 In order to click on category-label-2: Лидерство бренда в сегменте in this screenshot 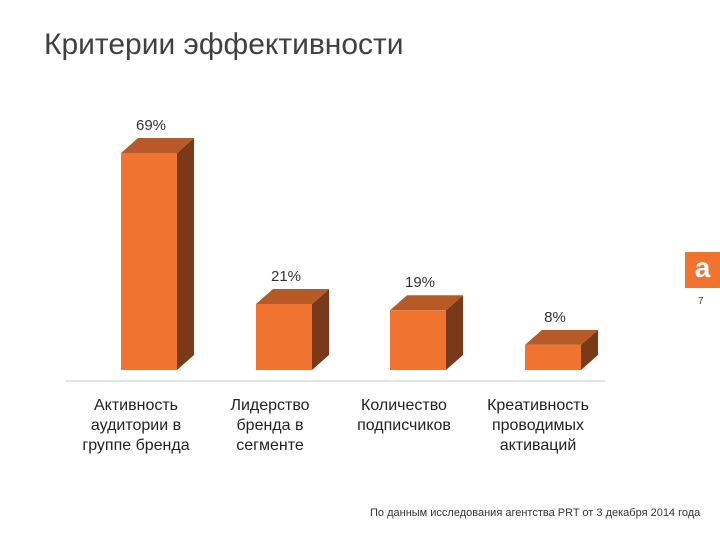, I will do `click(270, 426)`.